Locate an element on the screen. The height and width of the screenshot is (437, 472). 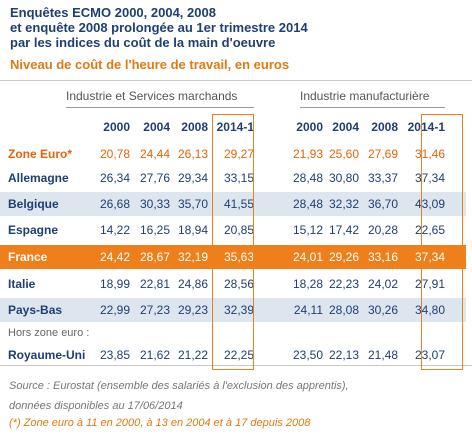
table-cell: 24,02 is located at coordinates (382, 284).